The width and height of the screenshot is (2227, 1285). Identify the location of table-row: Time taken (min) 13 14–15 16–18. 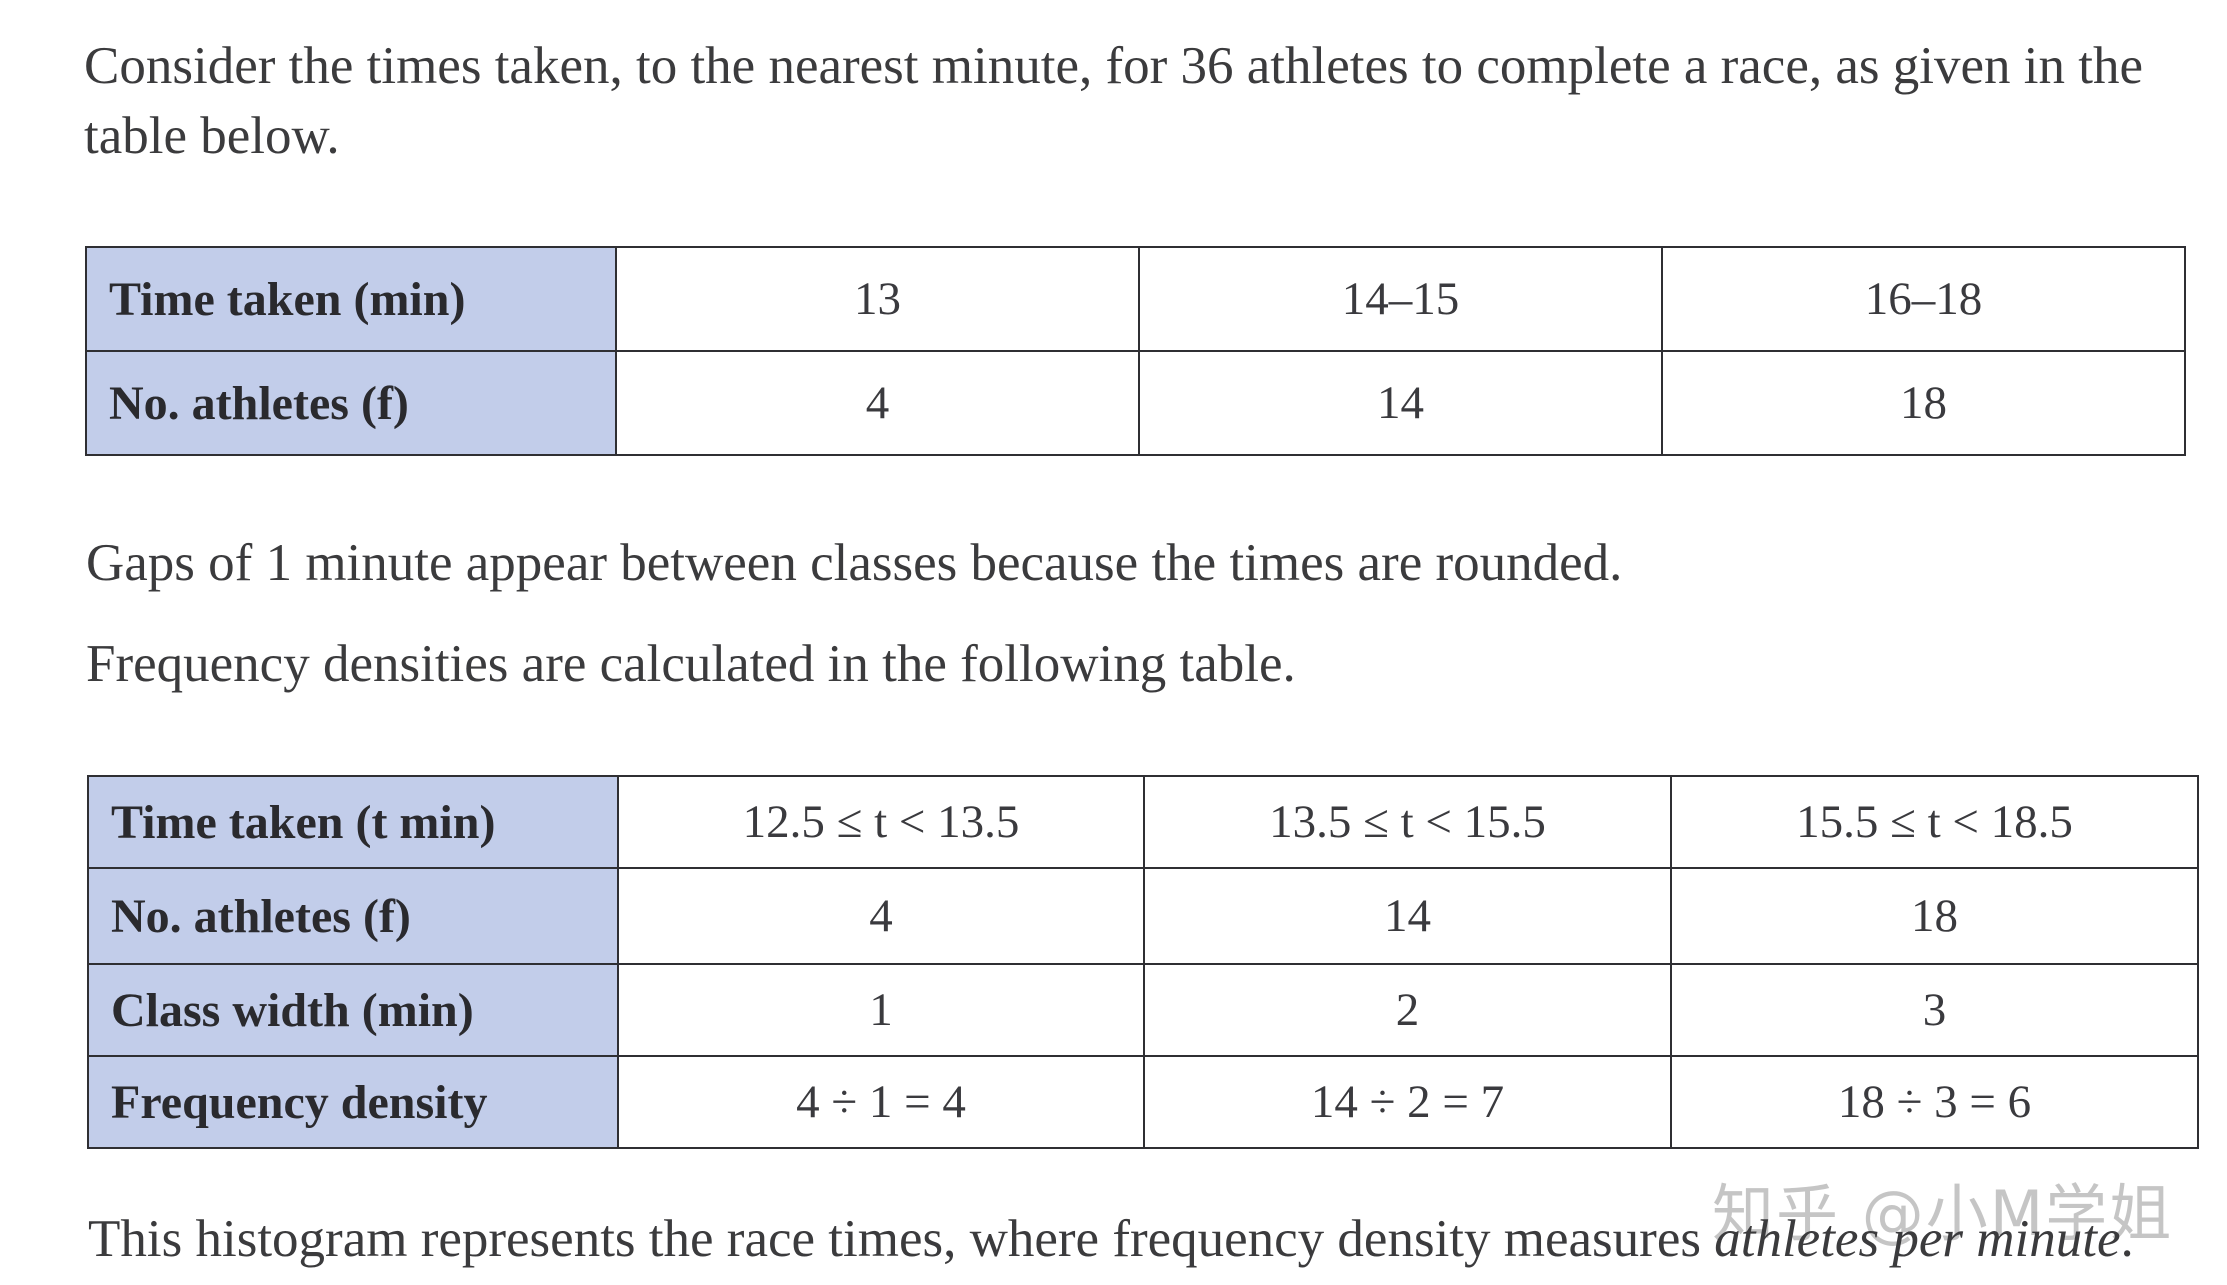
(1135, 299).